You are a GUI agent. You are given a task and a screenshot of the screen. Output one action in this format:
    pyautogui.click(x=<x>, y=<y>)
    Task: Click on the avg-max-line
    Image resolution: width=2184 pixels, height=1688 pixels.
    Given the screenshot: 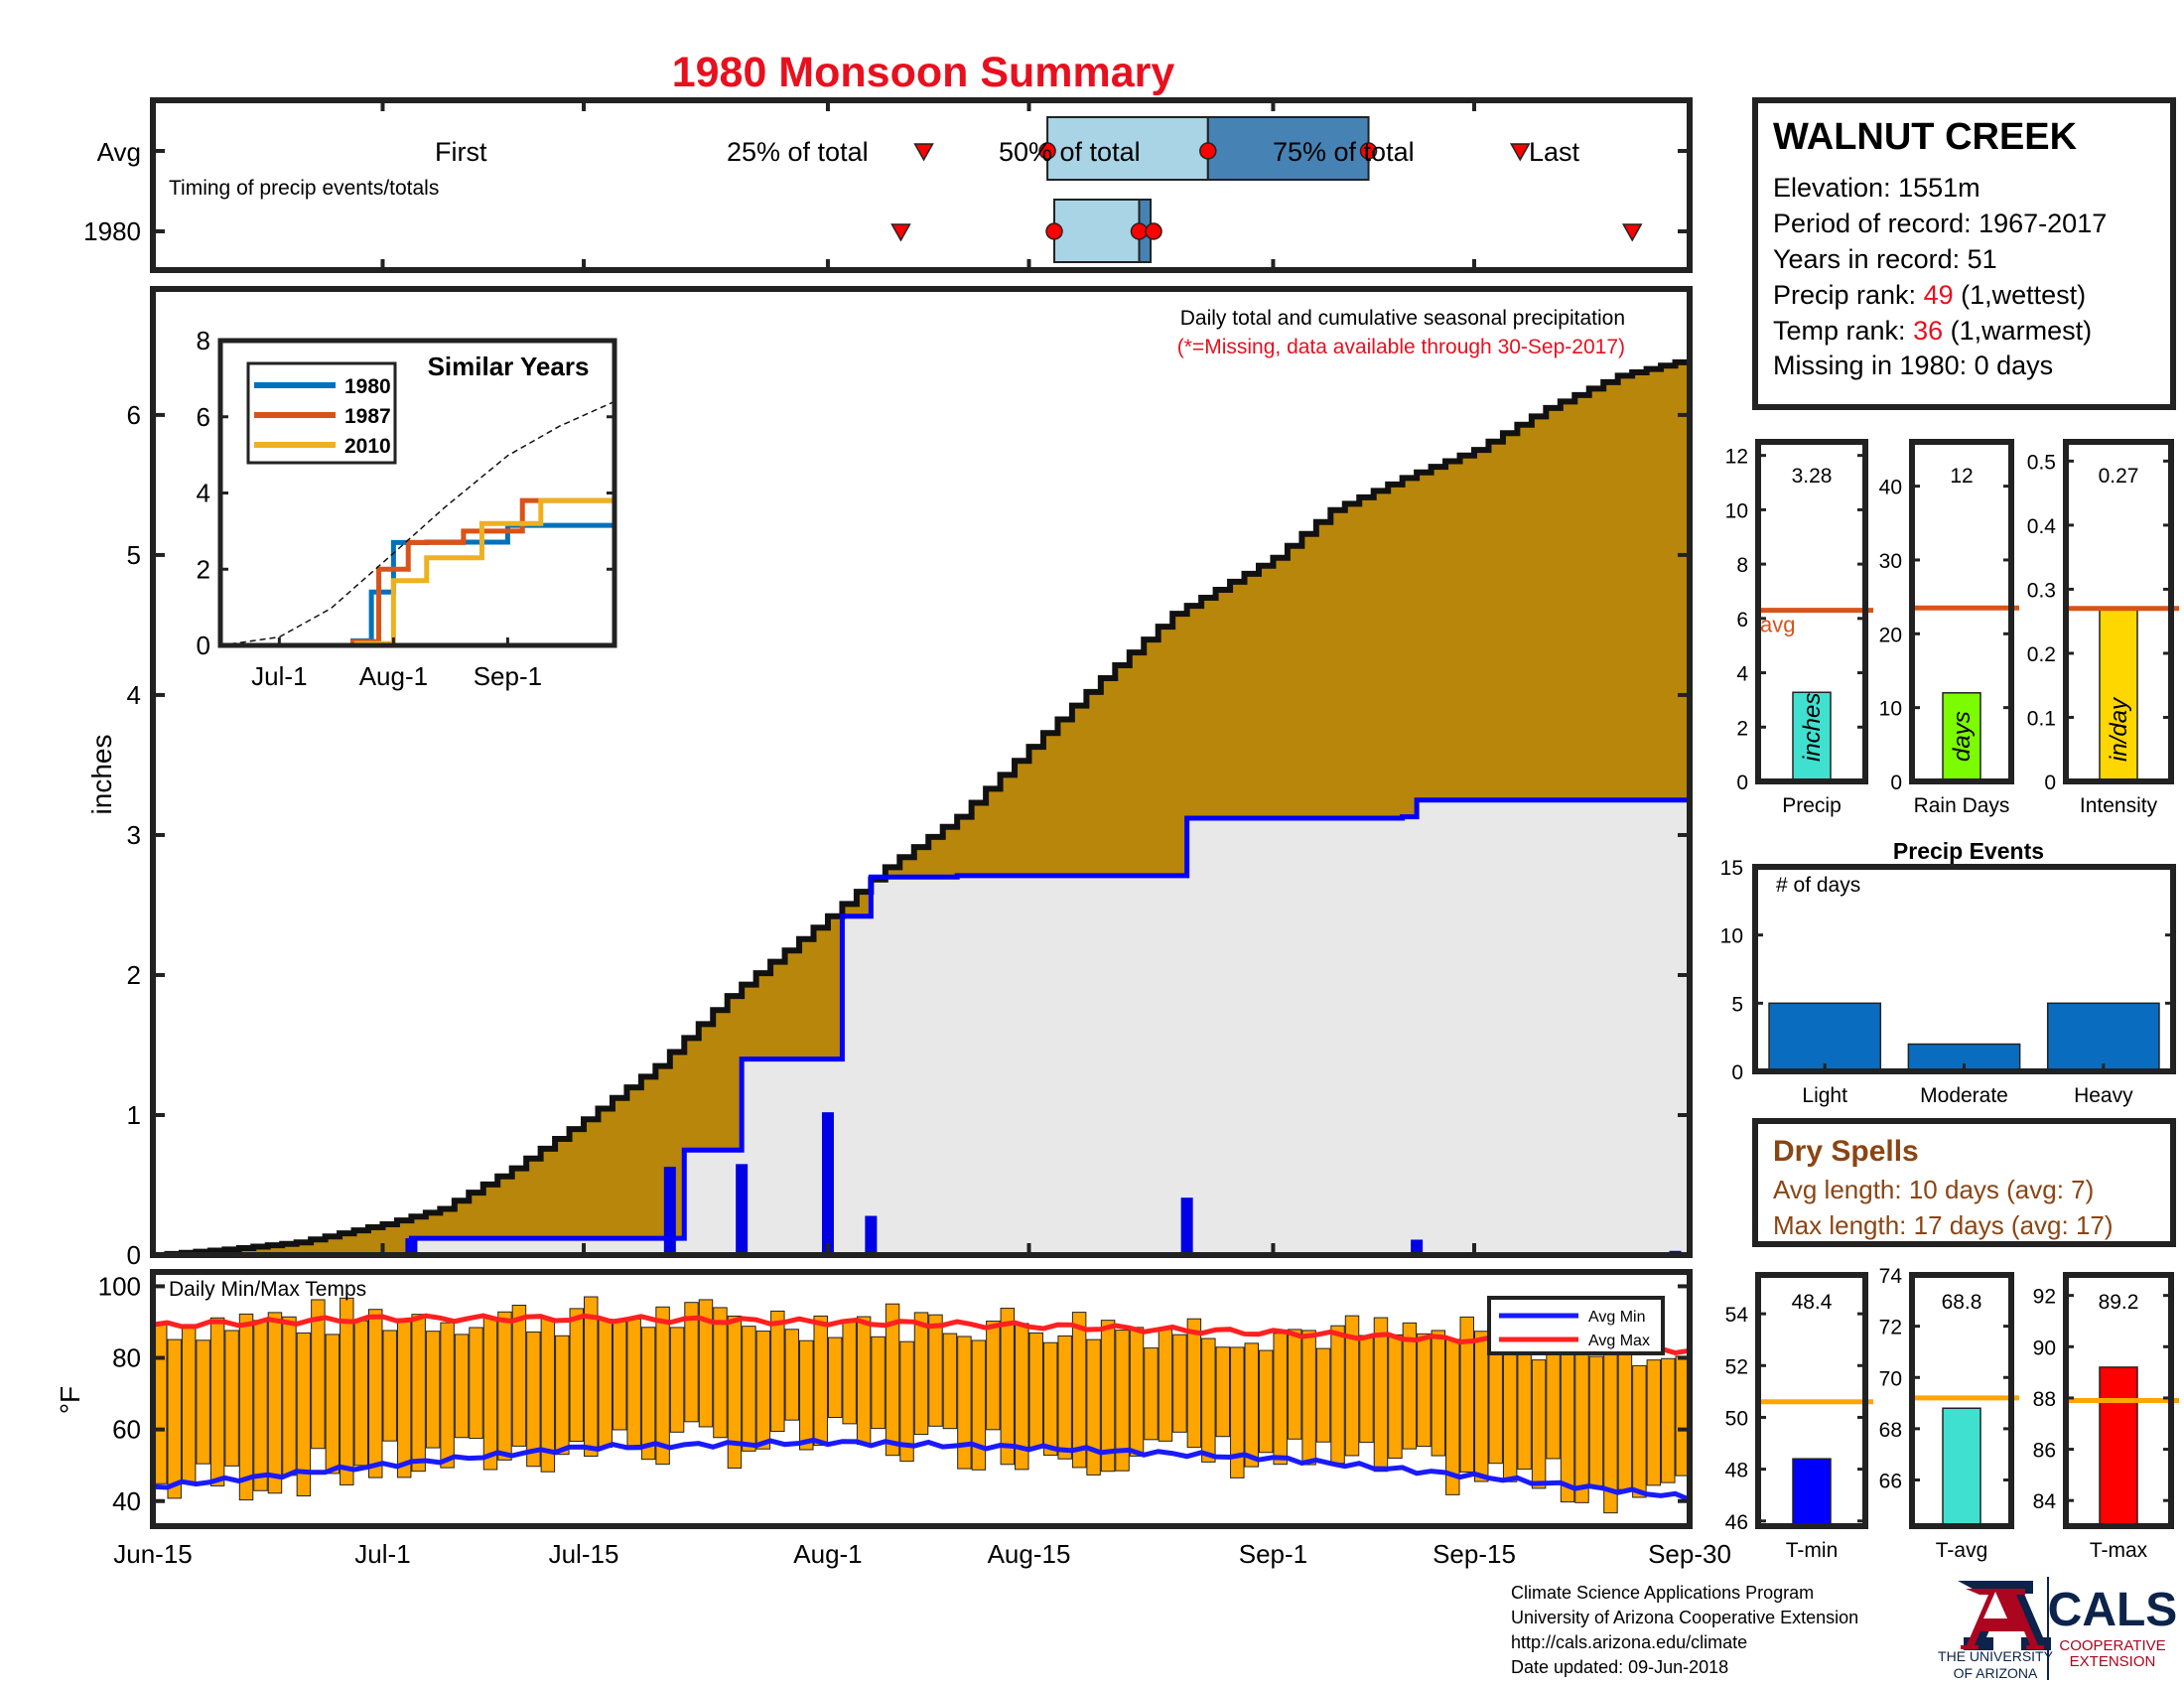 What is the action you would take?
    pyautogui.click(x=921, y=1334)
    